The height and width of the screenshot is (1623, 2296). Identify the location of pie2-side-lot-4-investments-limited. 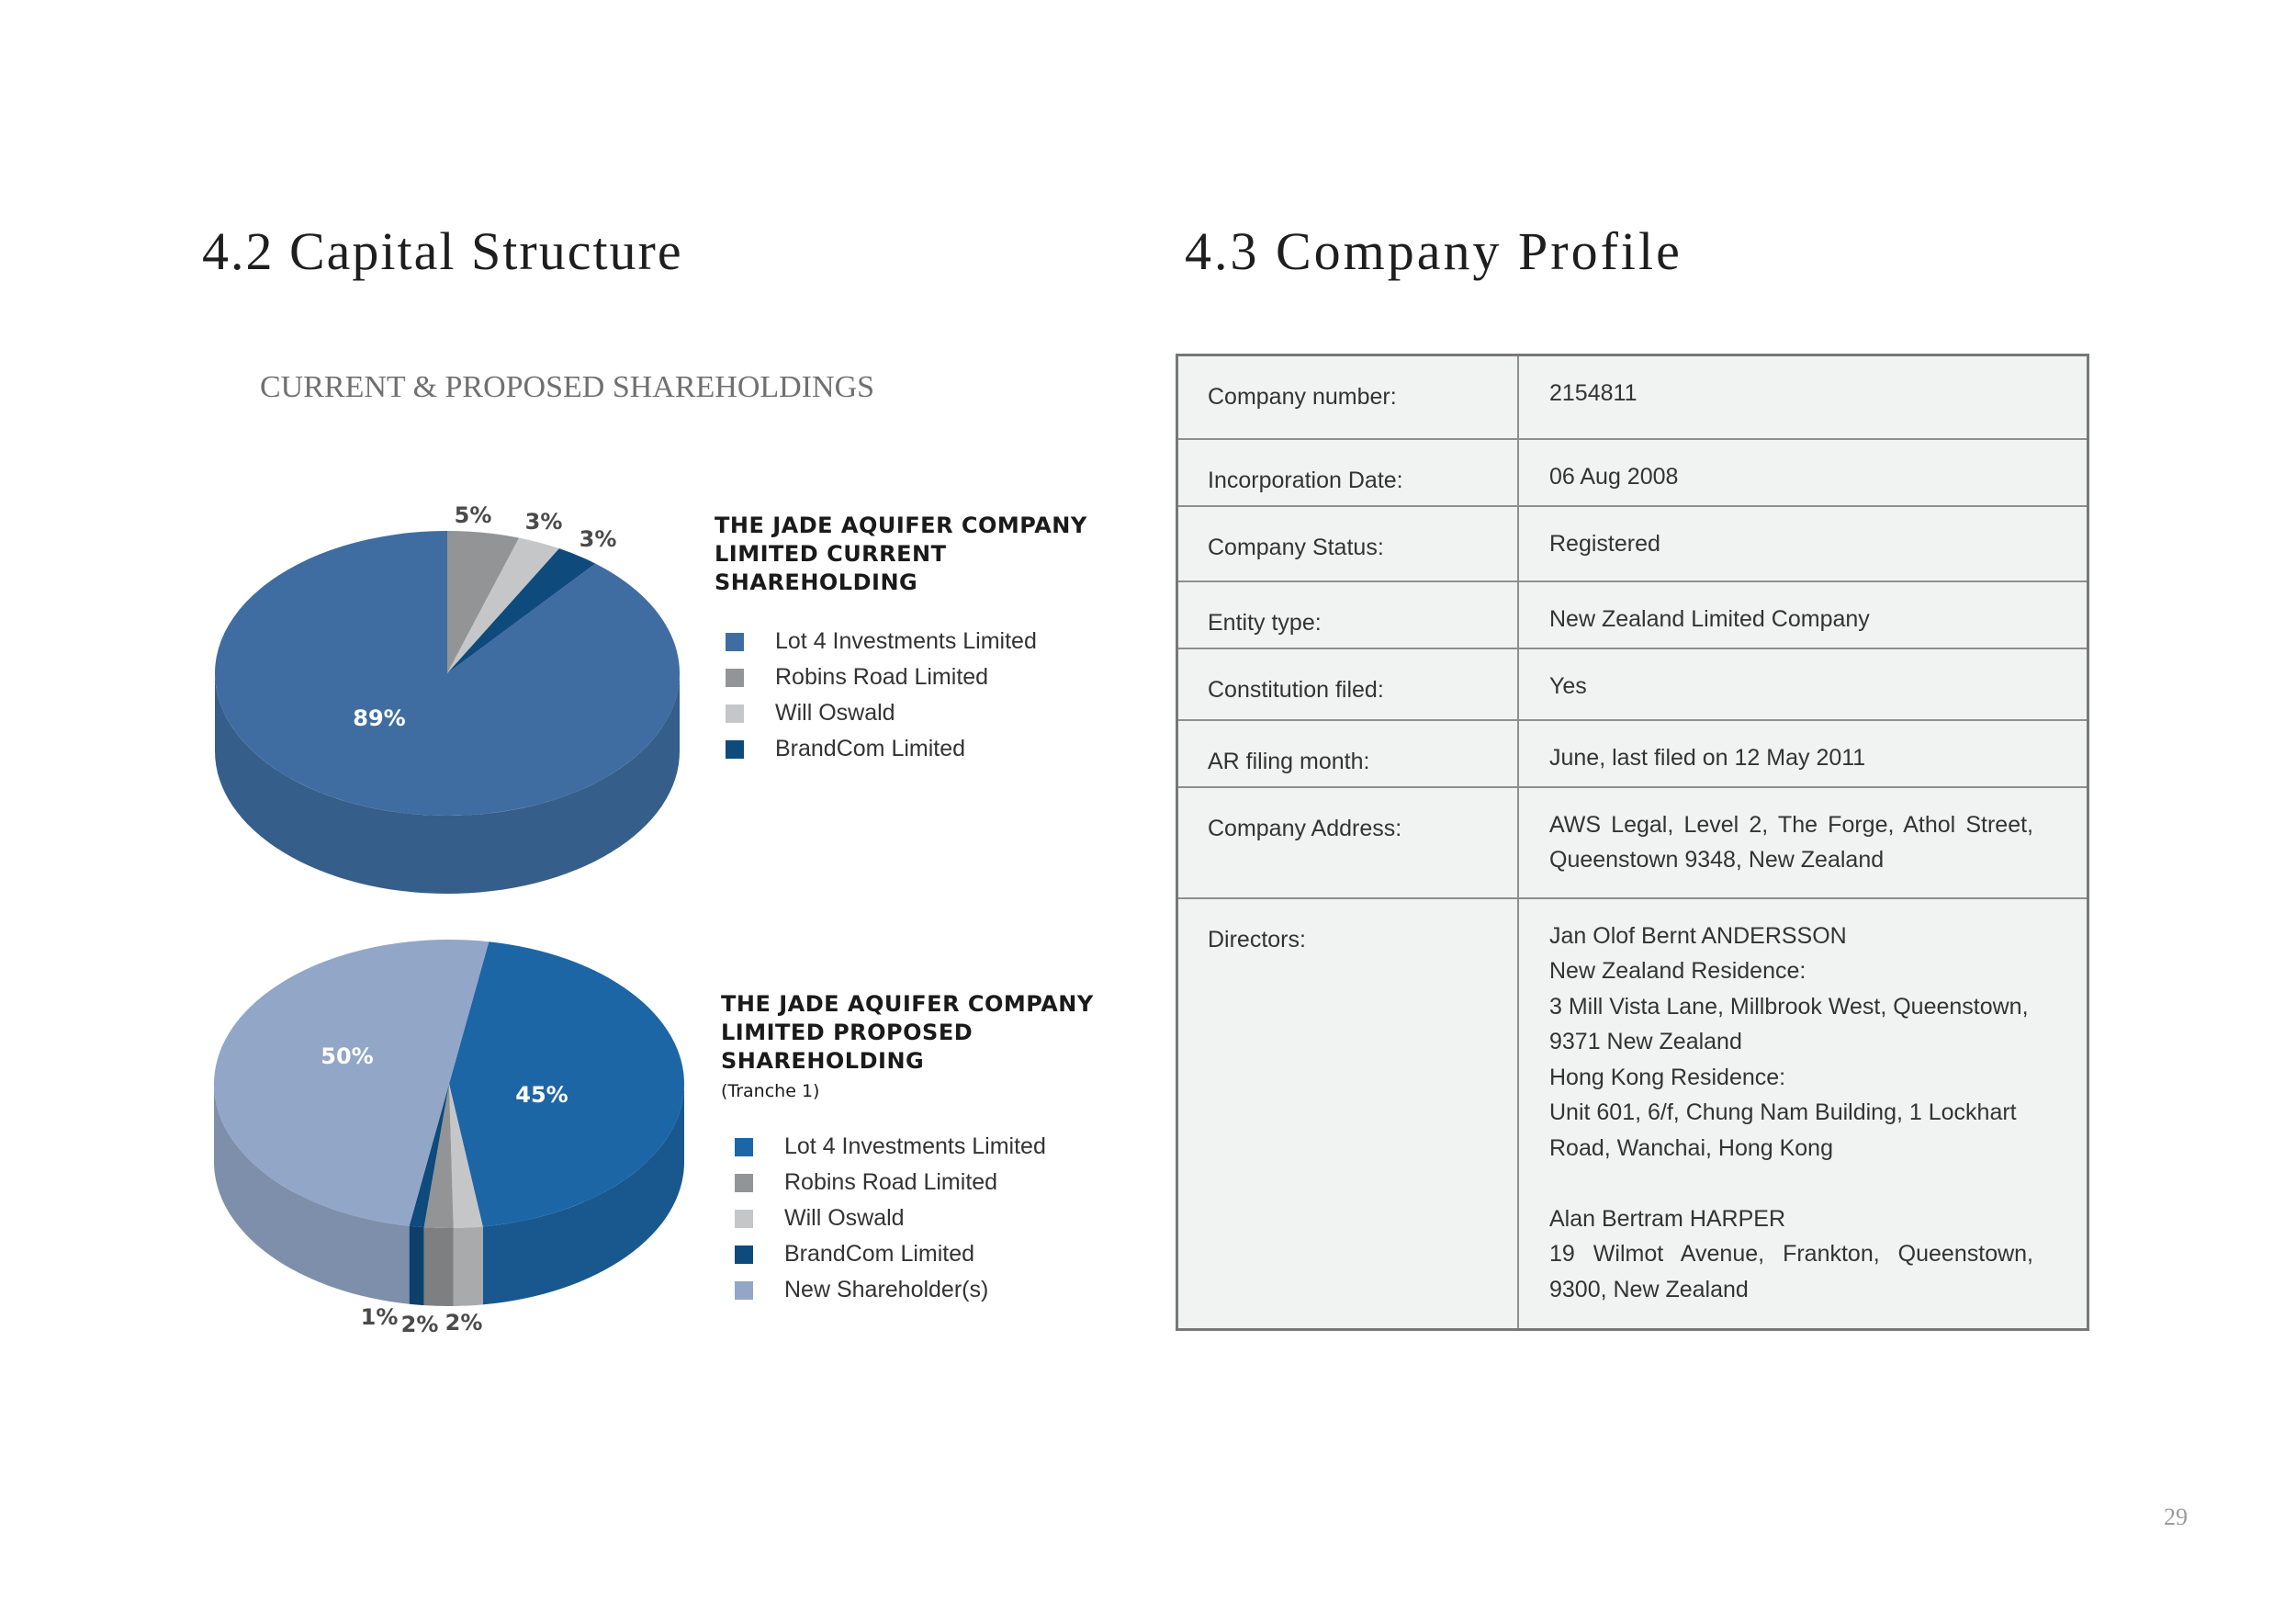
(583, 1195).